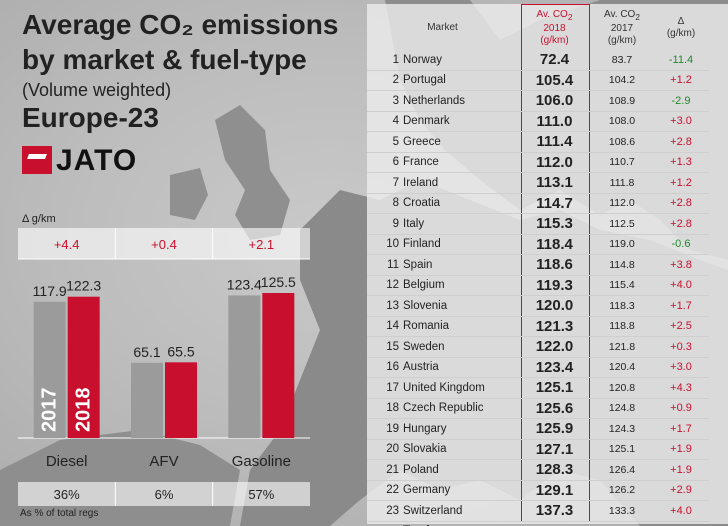  Describe the element at coordinates (460, 388) in the screenshot. I see `market-cell: United Kingdom` at that location.